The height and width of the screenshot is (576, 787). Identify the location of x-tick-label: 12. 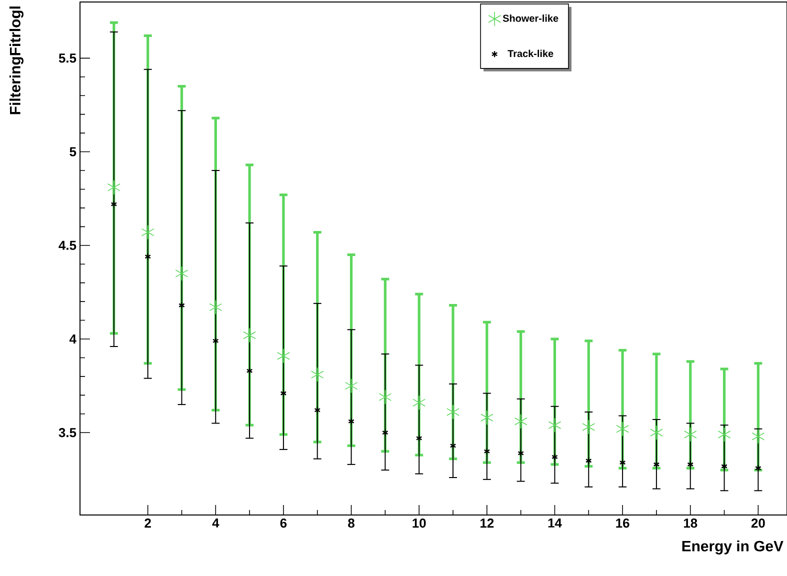
(487, 523).